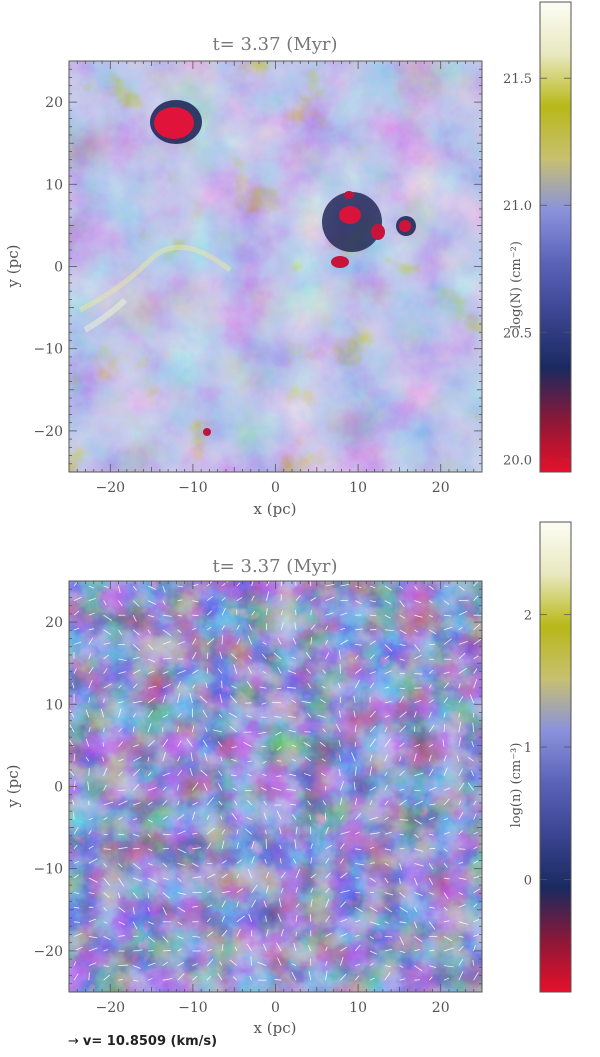 The height and width of the screenshot is (1057, 600). I want to click on y-tick-label: 10, so click(54, 185).